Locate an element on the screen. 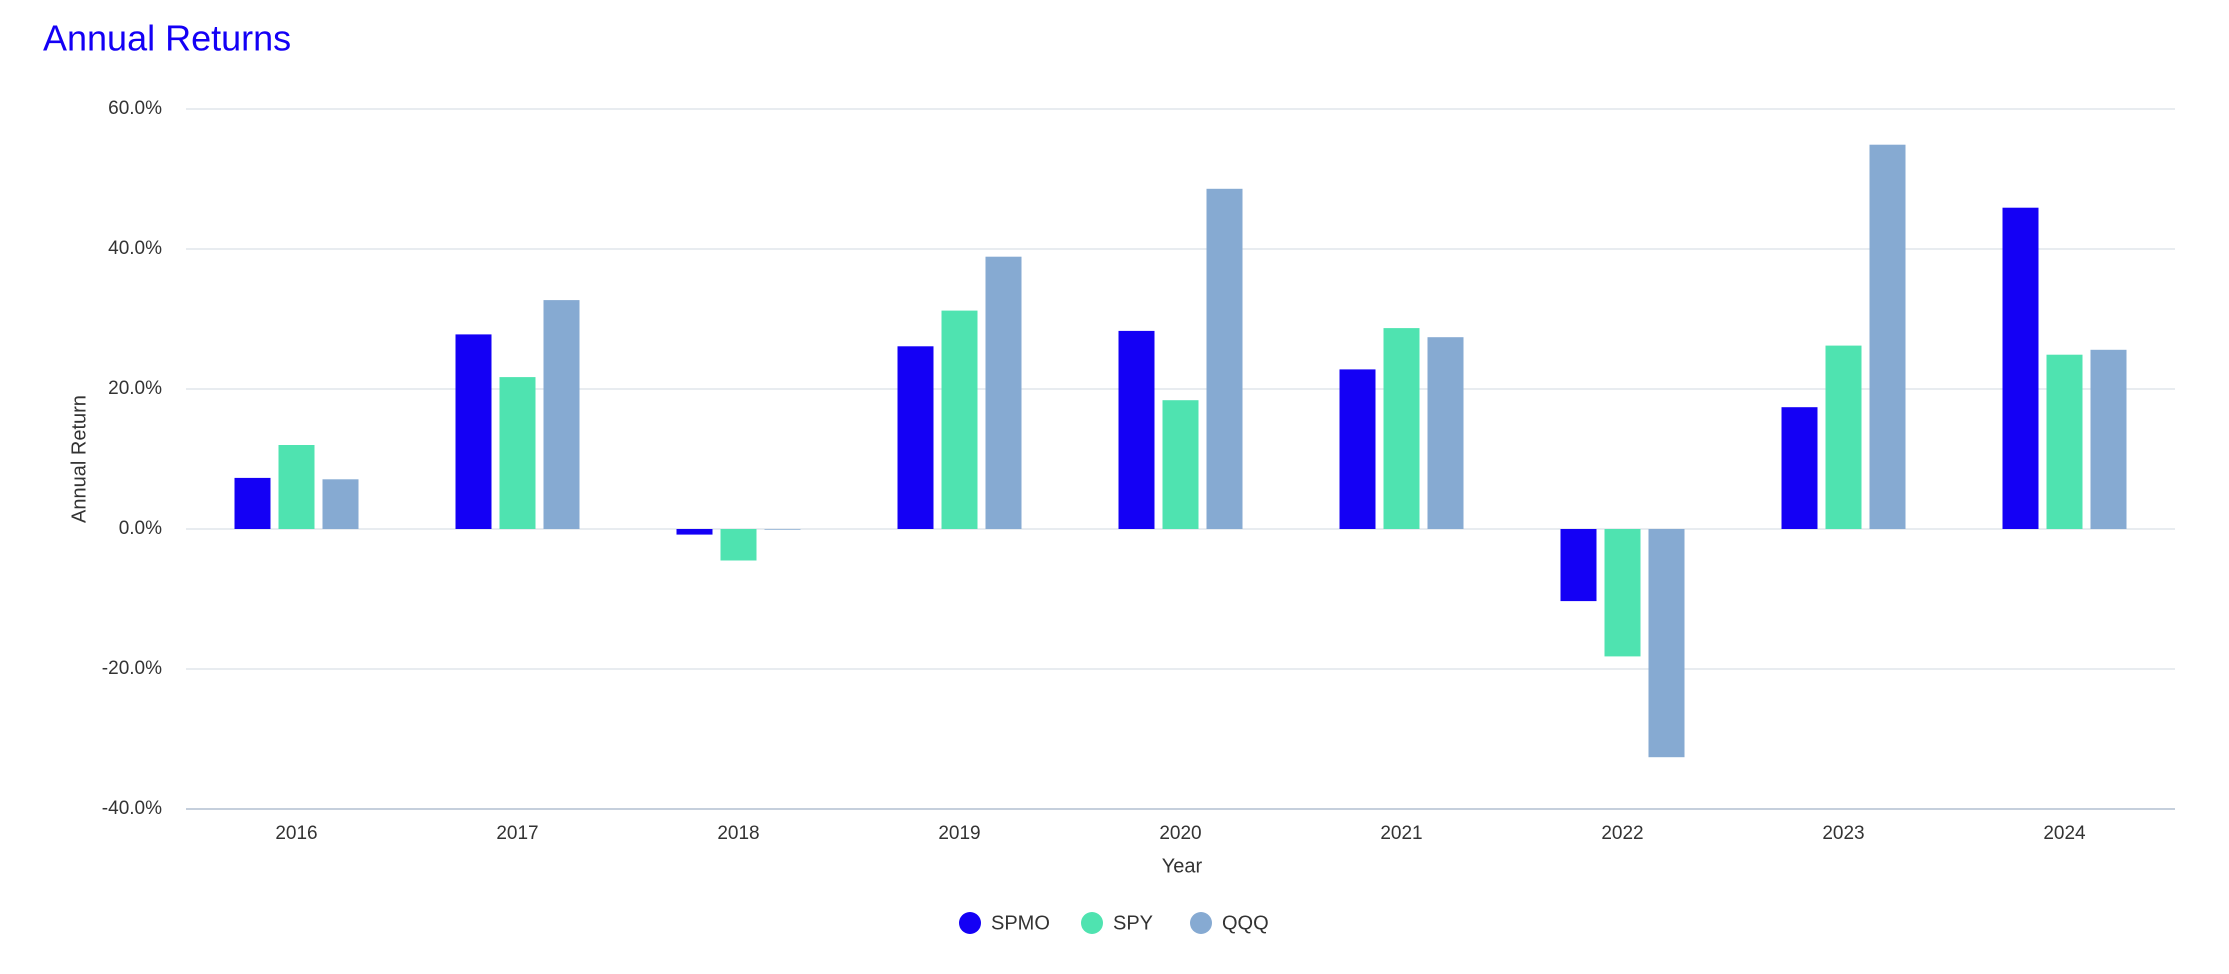  legend-label: QQQ is located at coordinates (1245, 923).